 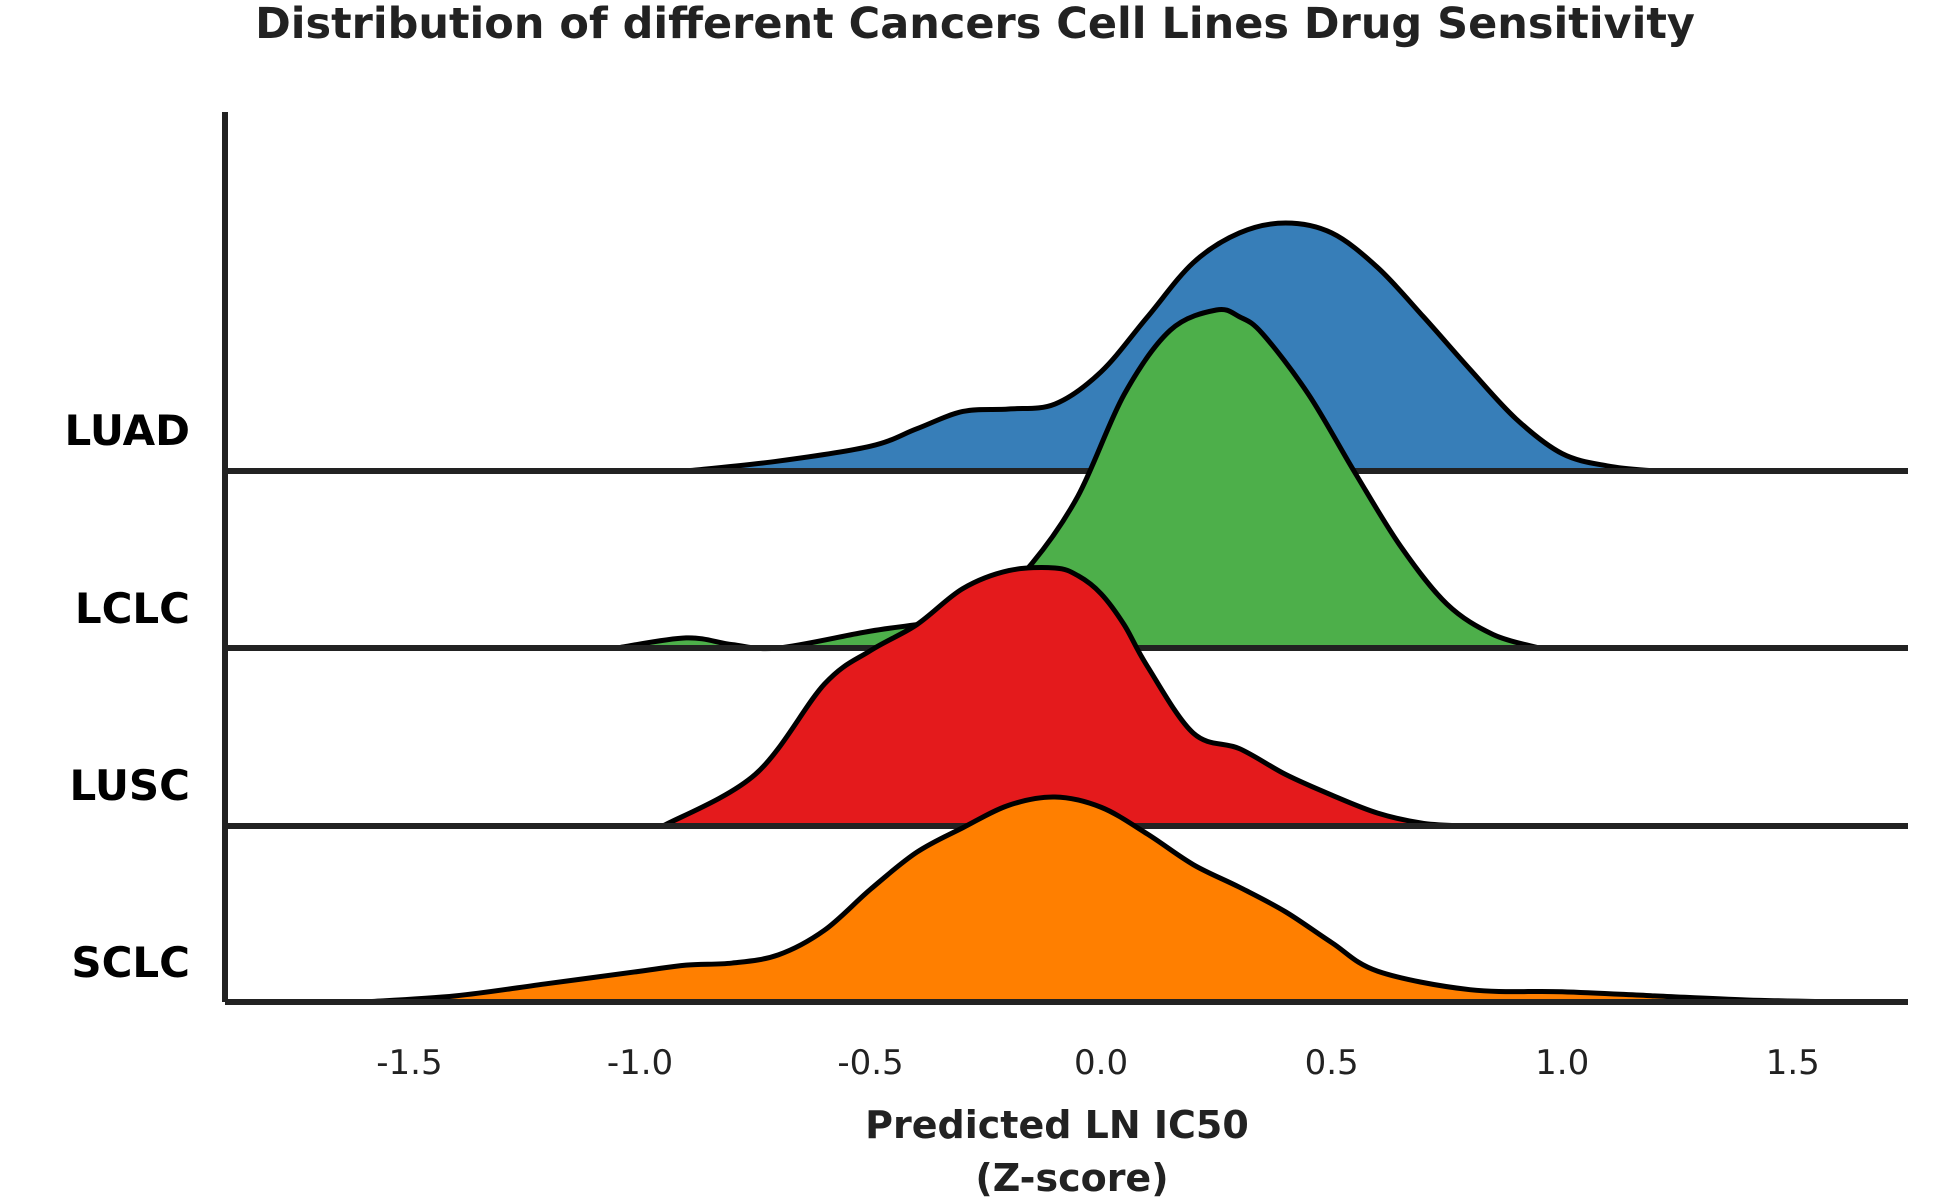 What do you see at coordinates (1071, 1178) in the screenshot?
I see `x-axis-label-line2: (Z-score)` at bounding box center [1071, 1178].